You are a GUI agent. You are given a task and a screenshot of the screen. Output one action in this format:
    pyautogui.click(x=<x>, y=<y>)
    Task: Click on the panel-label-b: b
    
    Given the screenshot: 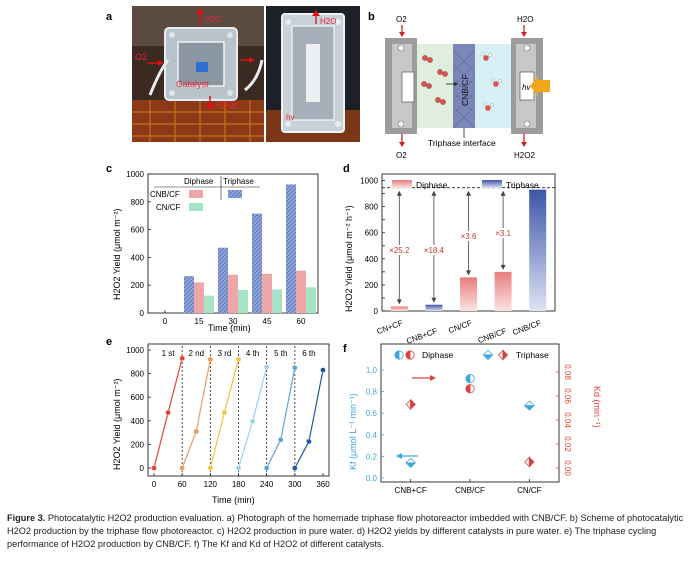 What is the action you would take?
    pyautogui.click(x=371, y=17)
    